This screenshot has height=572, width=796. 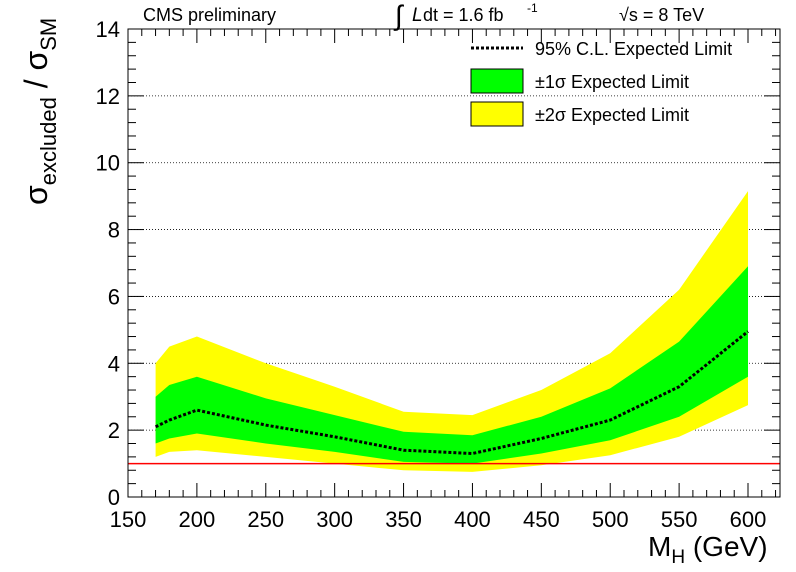 What do you see at coordinates (633, 49) in the screenshot?
I see `legend-expected-label: 95% C.L. Expected Limit` at bounding box center [633, 49].